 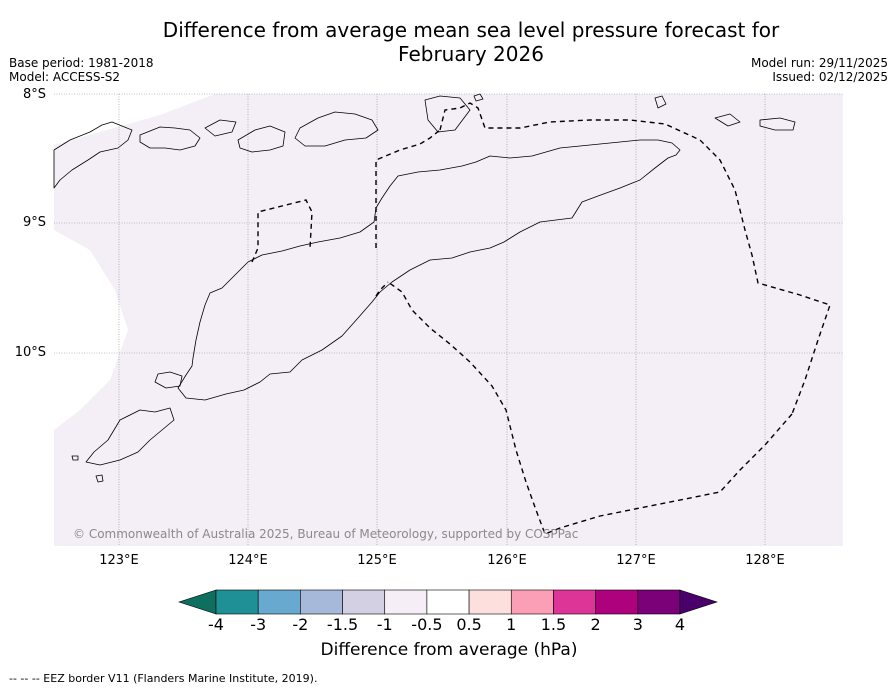 What do you see at coordinates (427, 624) in the screenshot?
I see `colorbar-tick-label: -0.5` at bounding box center [427, 624].